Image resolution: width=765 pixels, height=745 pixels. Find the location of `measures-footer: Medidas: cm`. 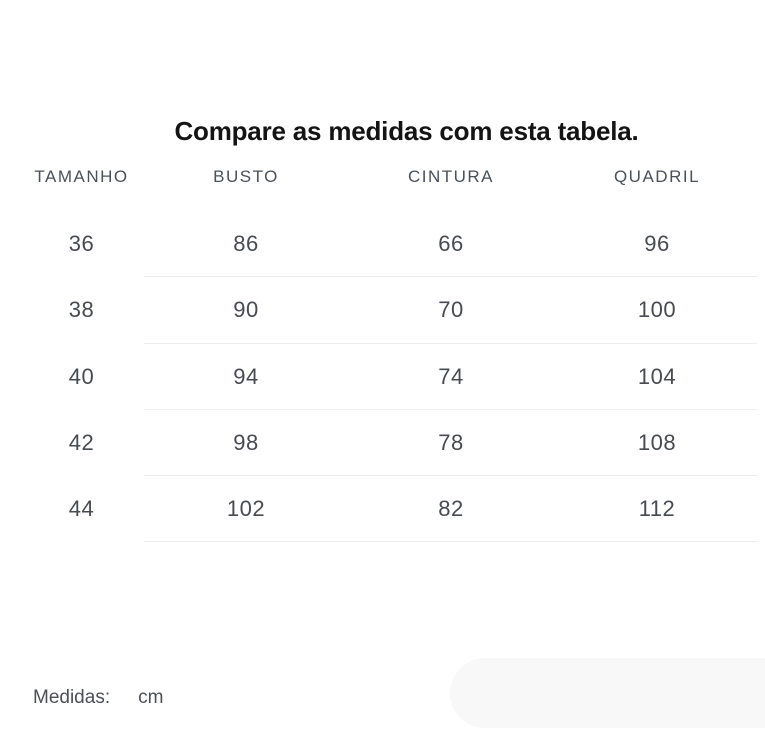

measures-footer: Medidas: cm is located at coordinates (382, 698).